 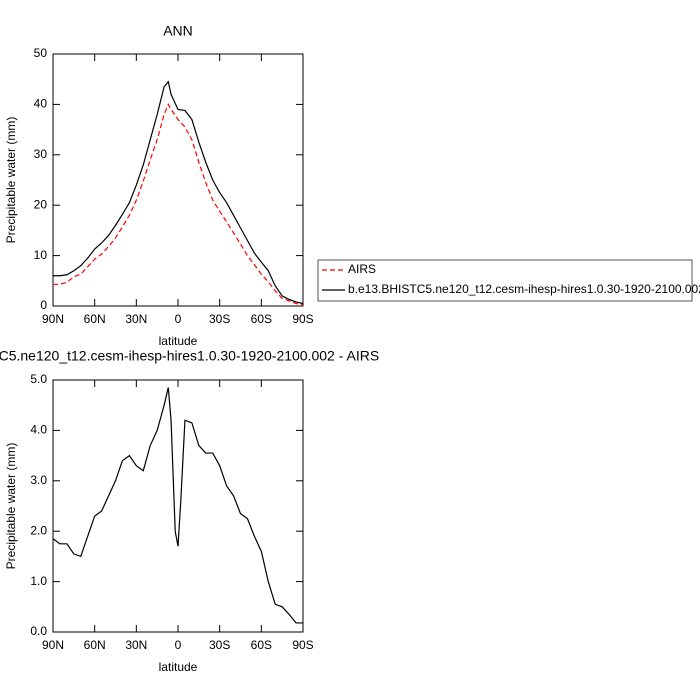 What do you see at coordinates (178, 31) in the screenshot?
I see `chart-title: ANN` at bounding box center [178, 31].